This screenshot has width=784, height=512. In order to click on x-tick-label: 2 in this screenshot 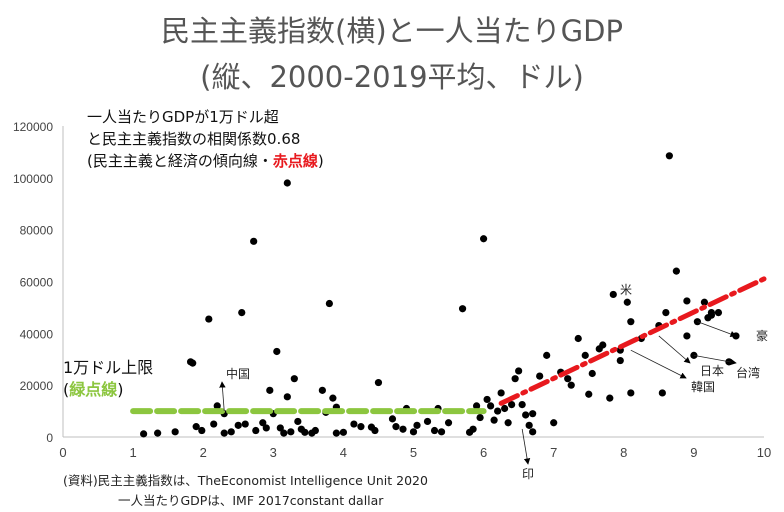, I will do `click(203, 452)`.